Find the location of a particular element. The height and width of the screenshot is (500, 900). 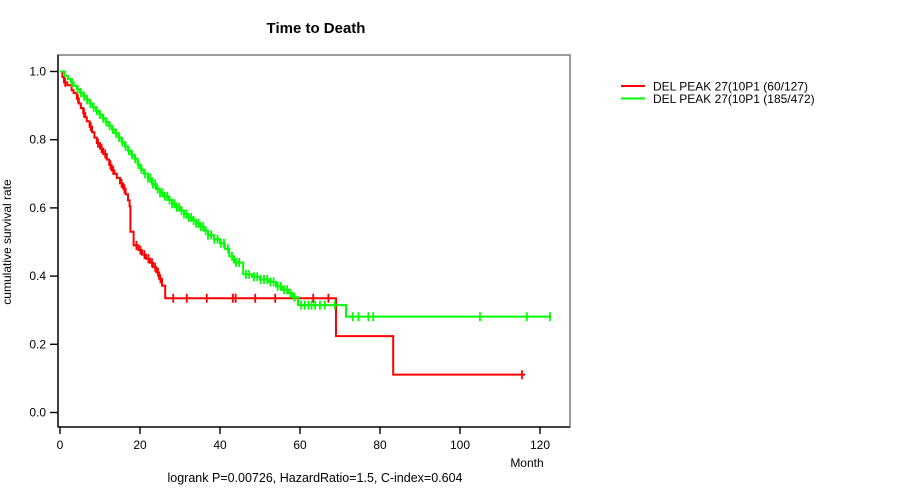

x-tick-label: 60 is located at coordinates (300, 445).